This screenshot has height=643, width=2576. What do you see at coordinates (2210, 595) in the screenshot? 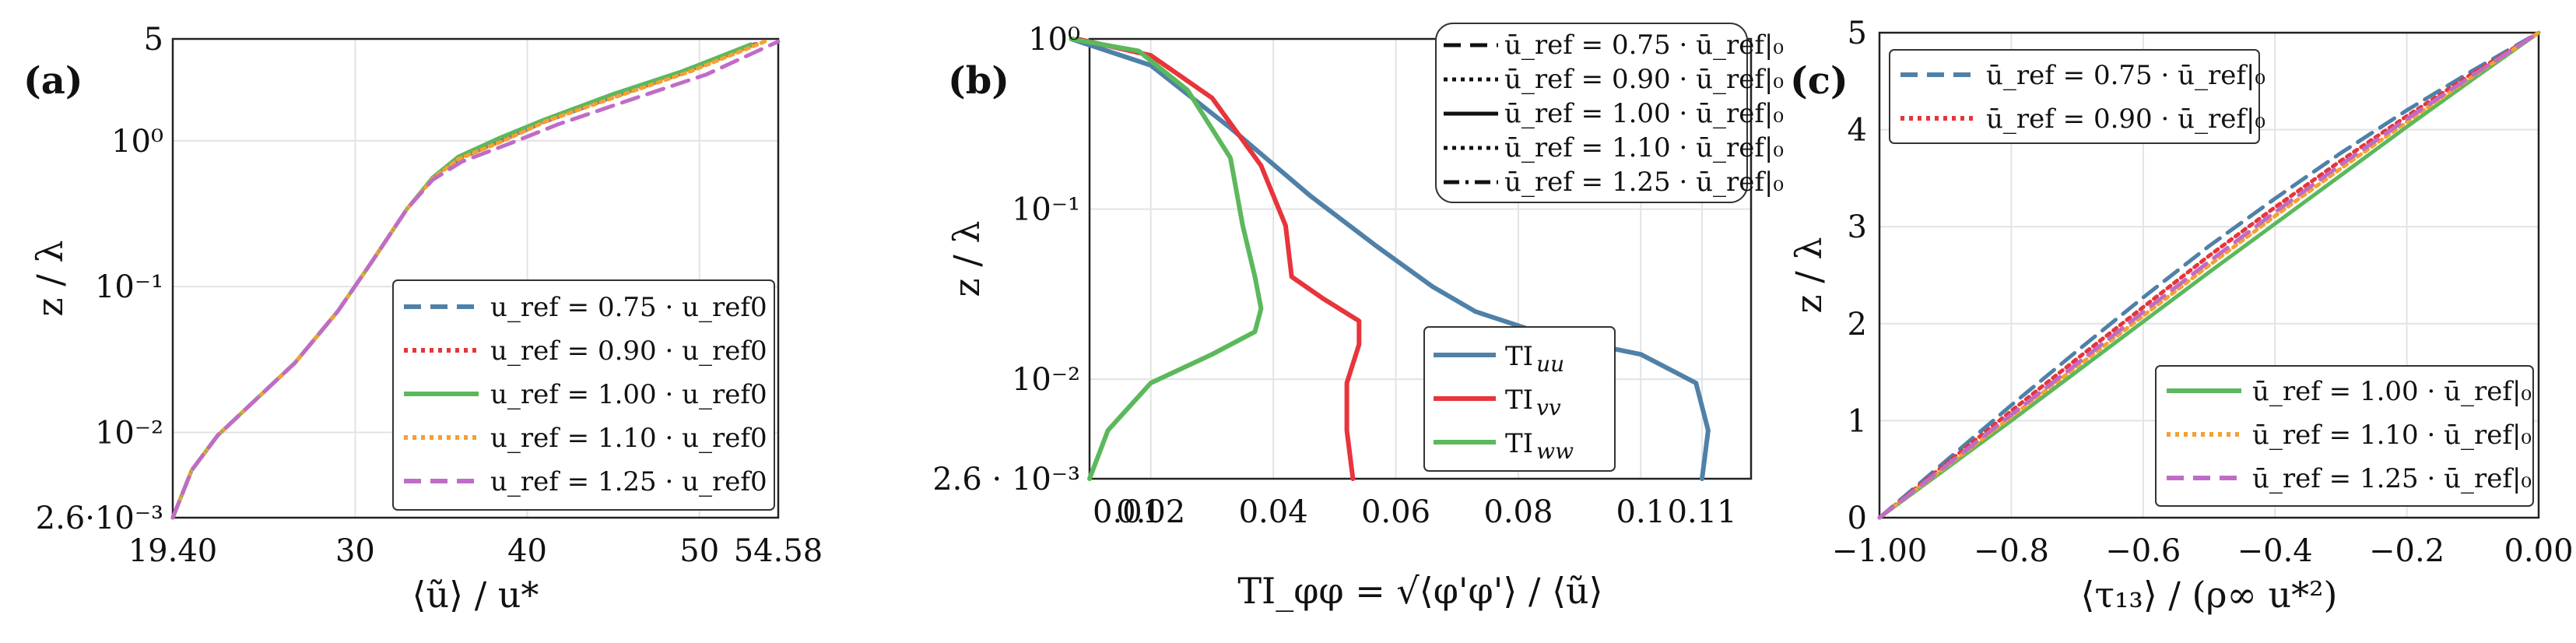
I see `x-axis-label: ⟨τ₁₃⟩ / (ρ∞ u*²)` at bounding box center [2210, 595].